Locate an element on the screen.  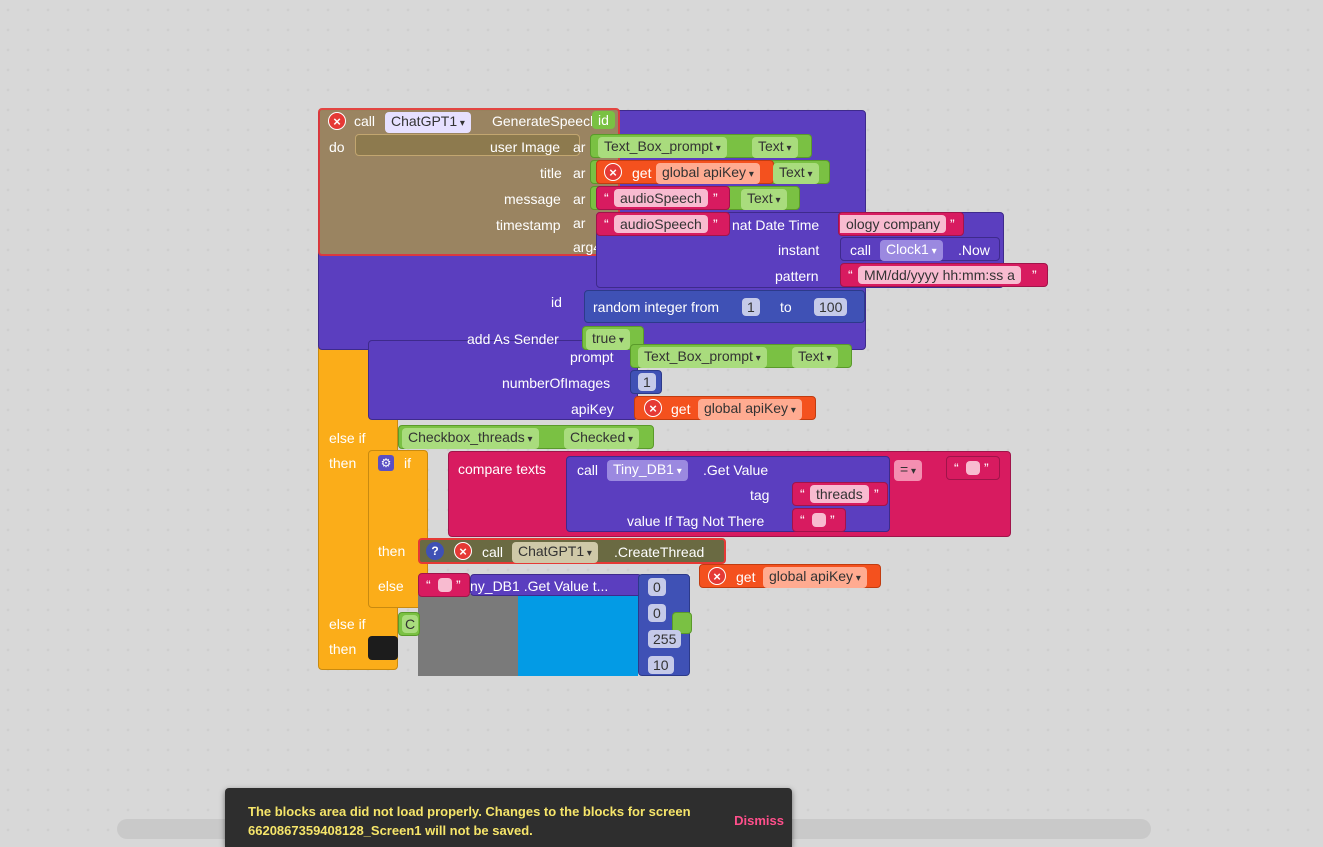
message-label: message is located at coordinates (532, 199).